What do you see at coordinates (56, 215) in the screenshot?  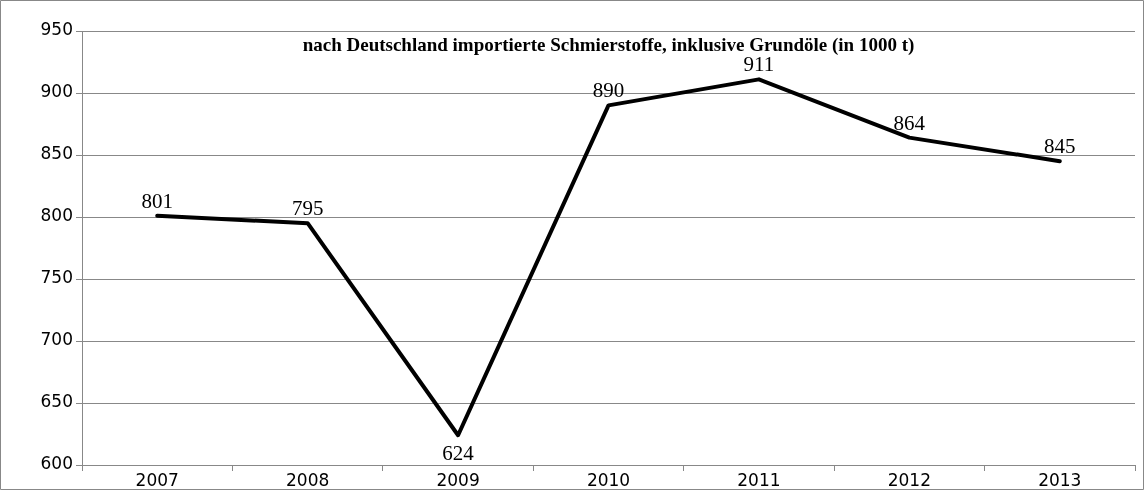 I see `y-tick-label: 800` at bounding box center [56, 215].